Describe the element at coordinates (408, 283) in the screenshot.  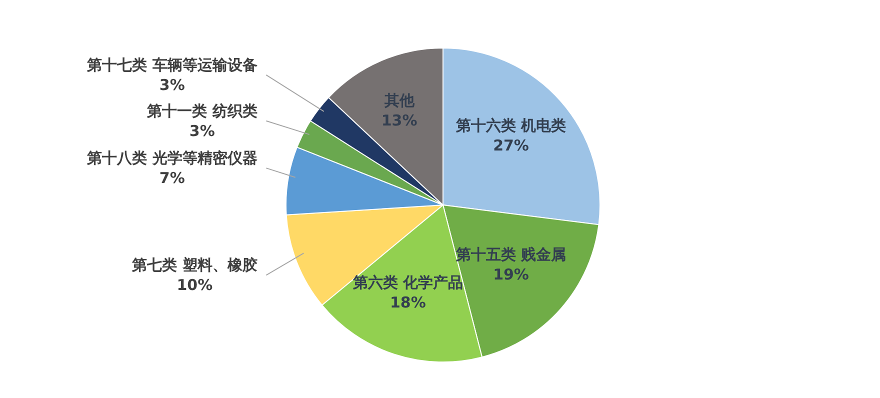
I see `slice-label: 第六类 化学产品` at that location.